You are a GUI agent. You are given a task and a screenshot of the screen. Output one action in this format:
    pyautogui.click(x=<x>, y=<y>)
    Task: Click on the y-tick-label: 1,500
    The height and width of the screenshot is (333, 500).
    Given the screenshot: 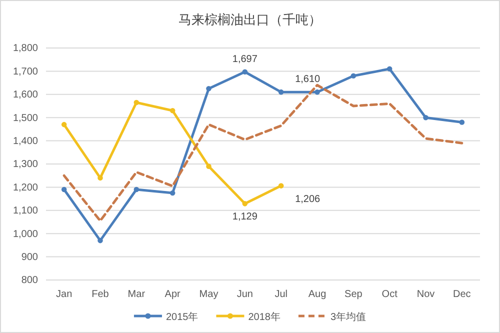 What is the action you would take?
    pyautogui.click(x=25, y=118)
    